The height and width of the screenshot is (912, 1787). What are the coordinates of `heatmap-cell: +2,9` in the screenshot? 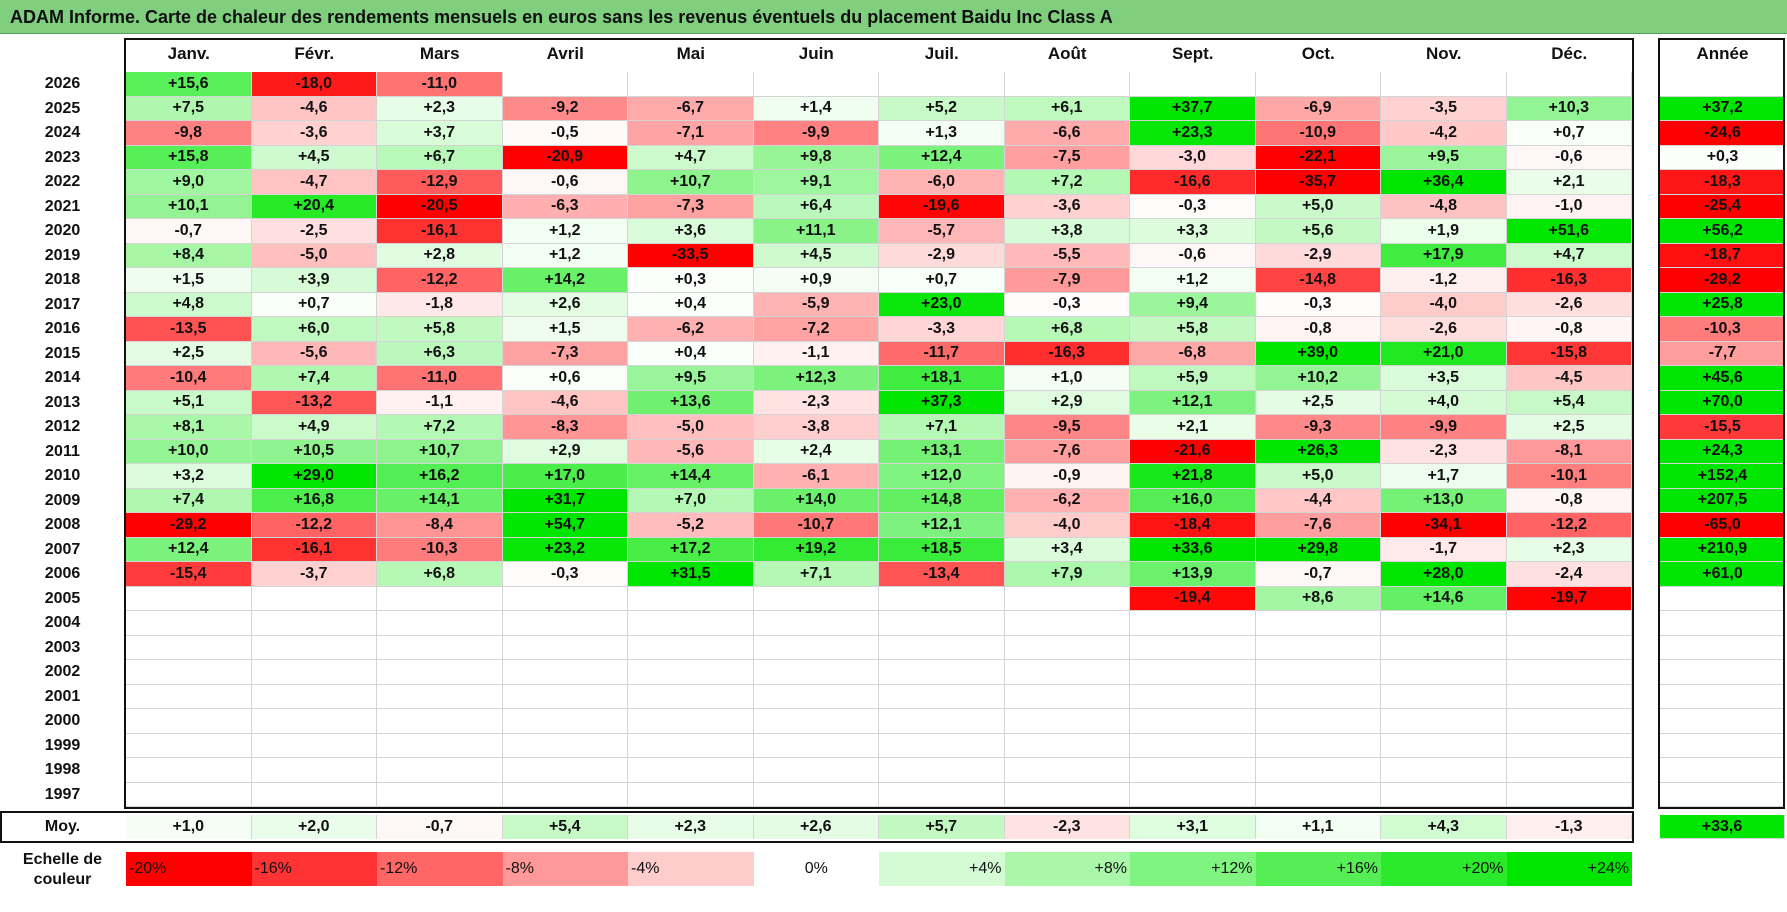 It's located at (565, 451).